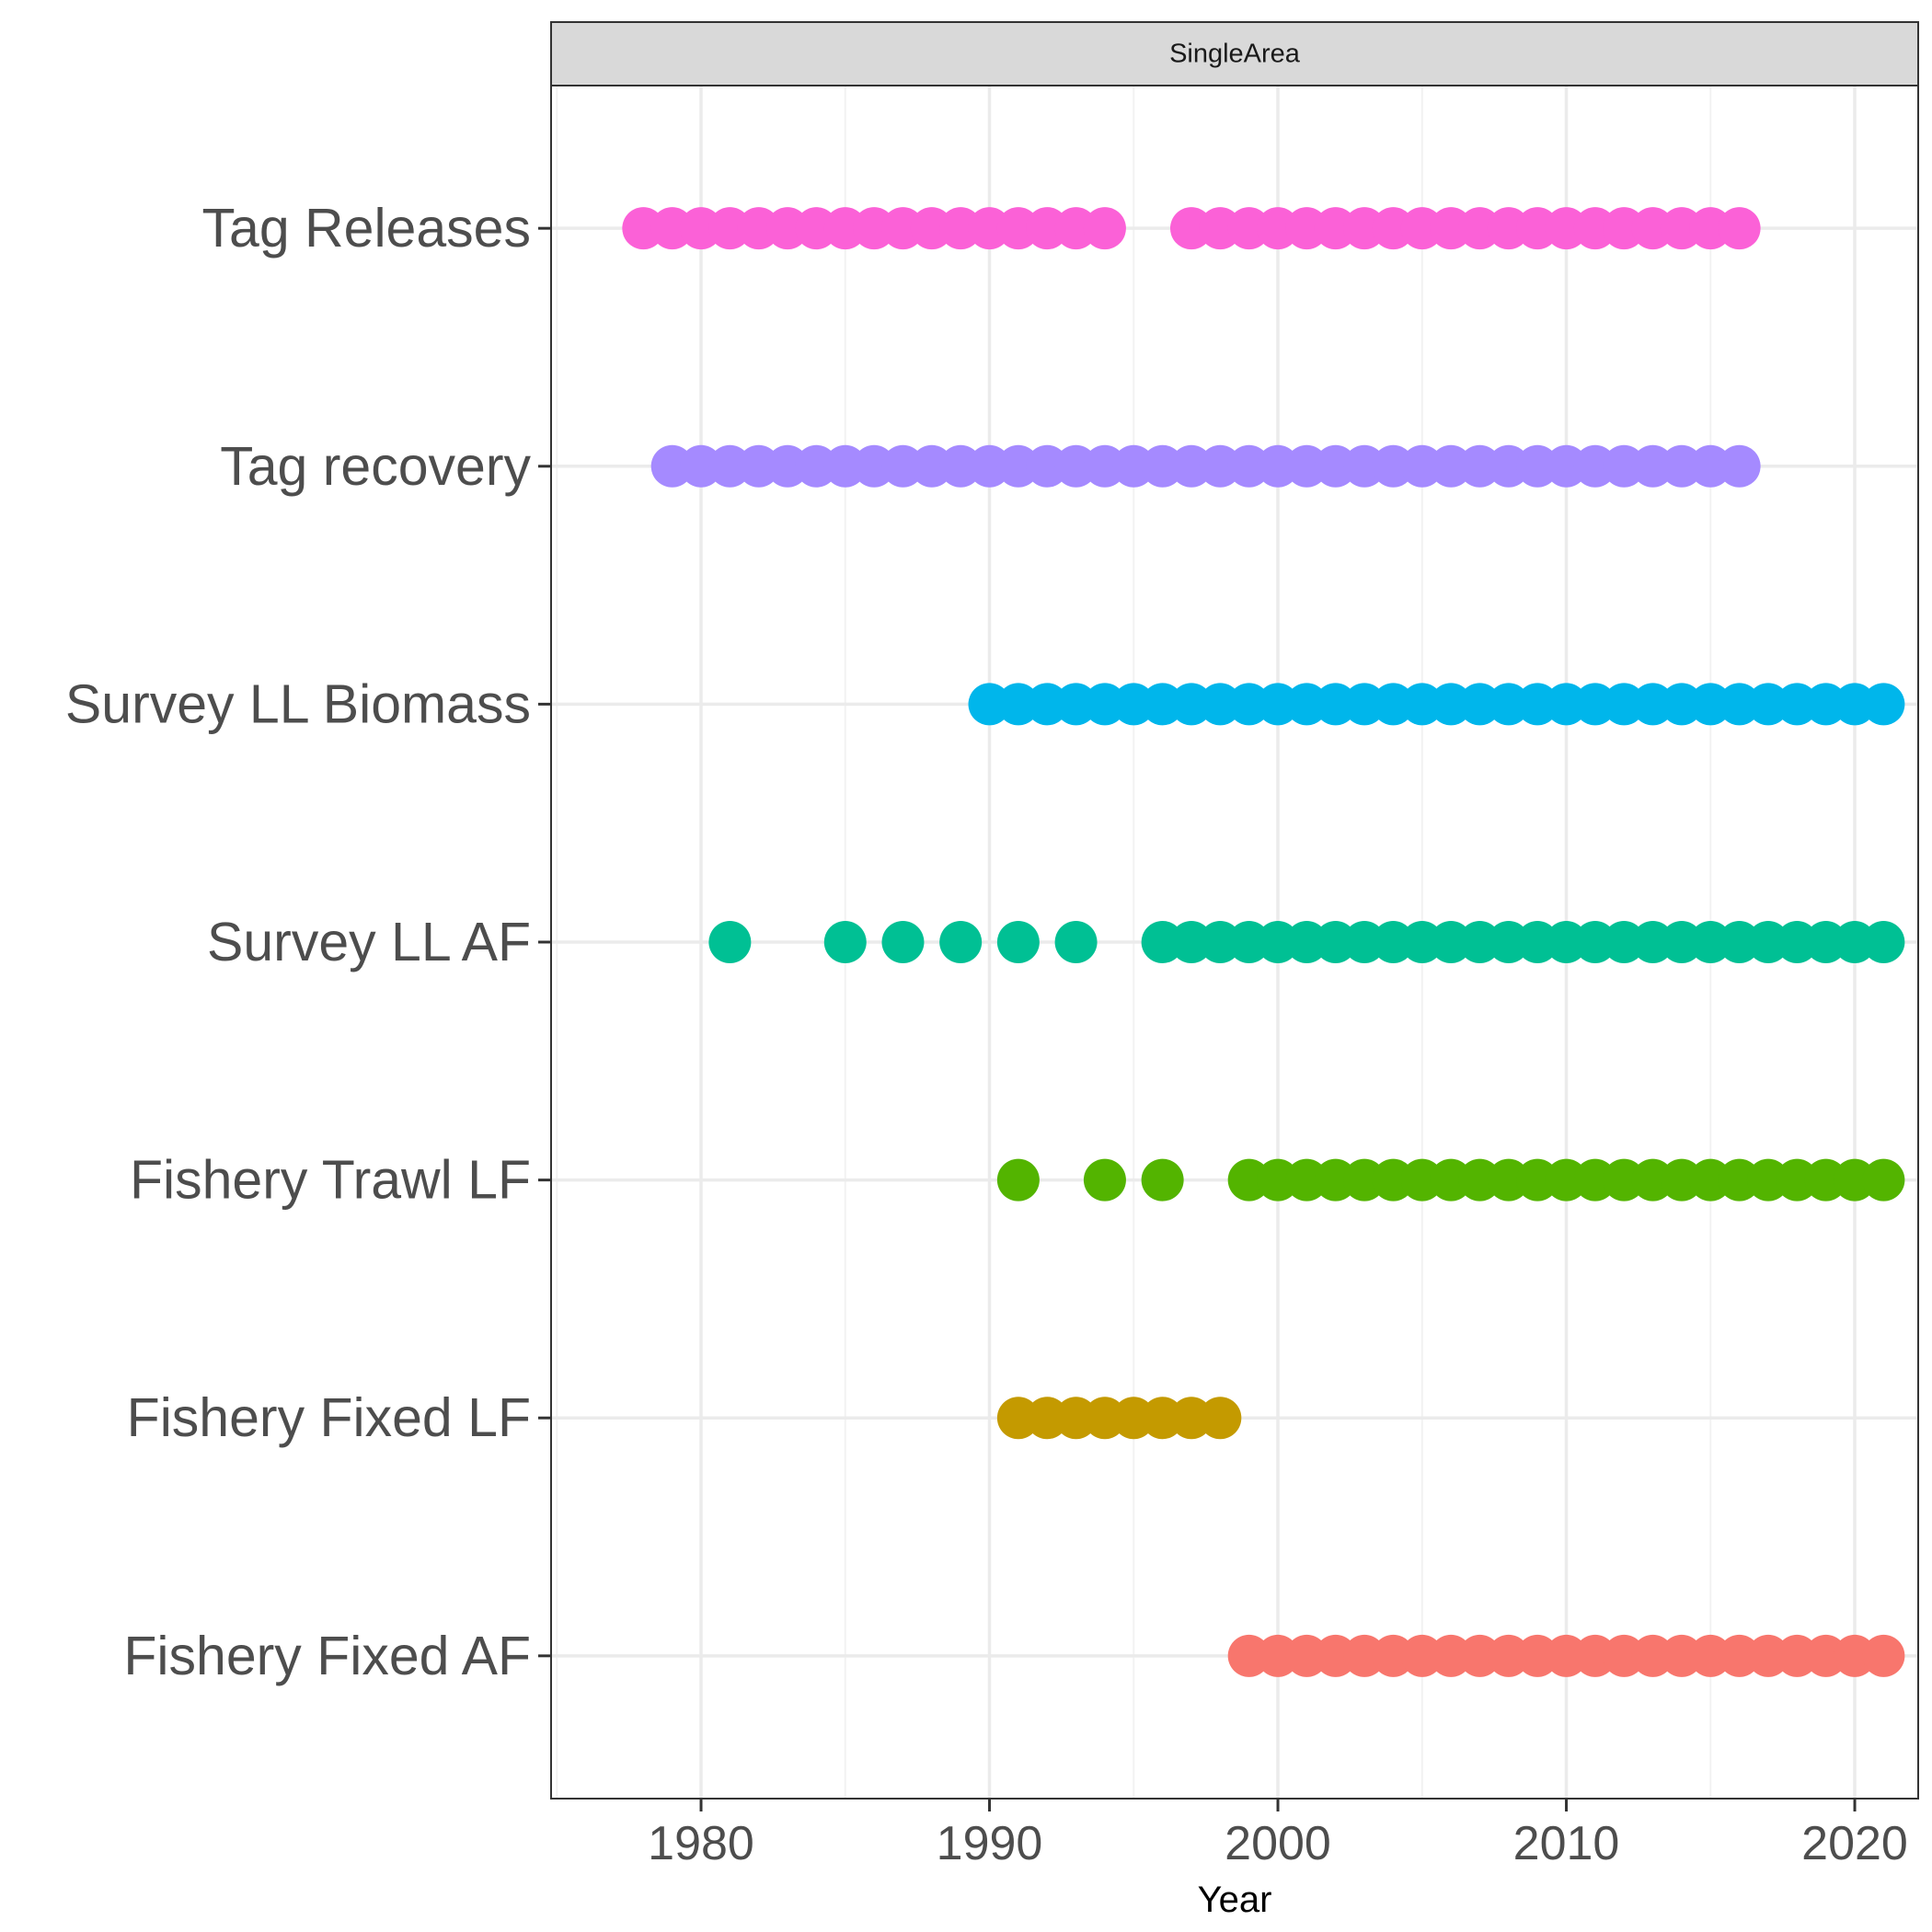 Image resolution: width=1932 pixels, height=1932 pixels. What do you see at coordinates (1566, 1655) in the screenshot?
I see `series-fishery-fixed-af` at bounding box center [1566, 1655].